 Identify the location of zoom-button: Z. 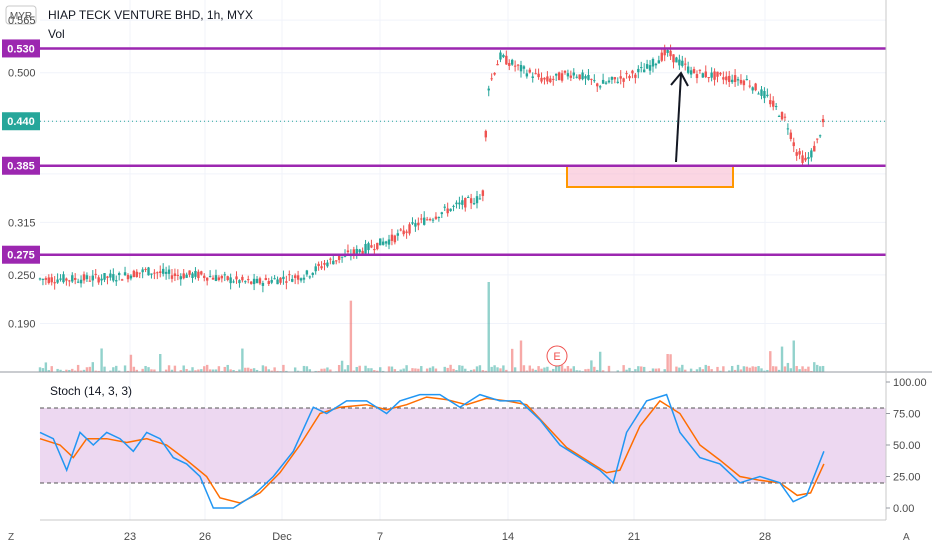
(10, 535).